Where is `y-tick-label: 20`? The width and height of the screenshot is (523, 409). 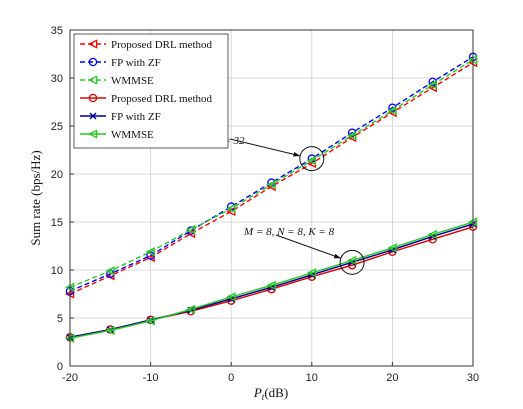
y-tick-label: 20 is located at coordinates (57, 175).